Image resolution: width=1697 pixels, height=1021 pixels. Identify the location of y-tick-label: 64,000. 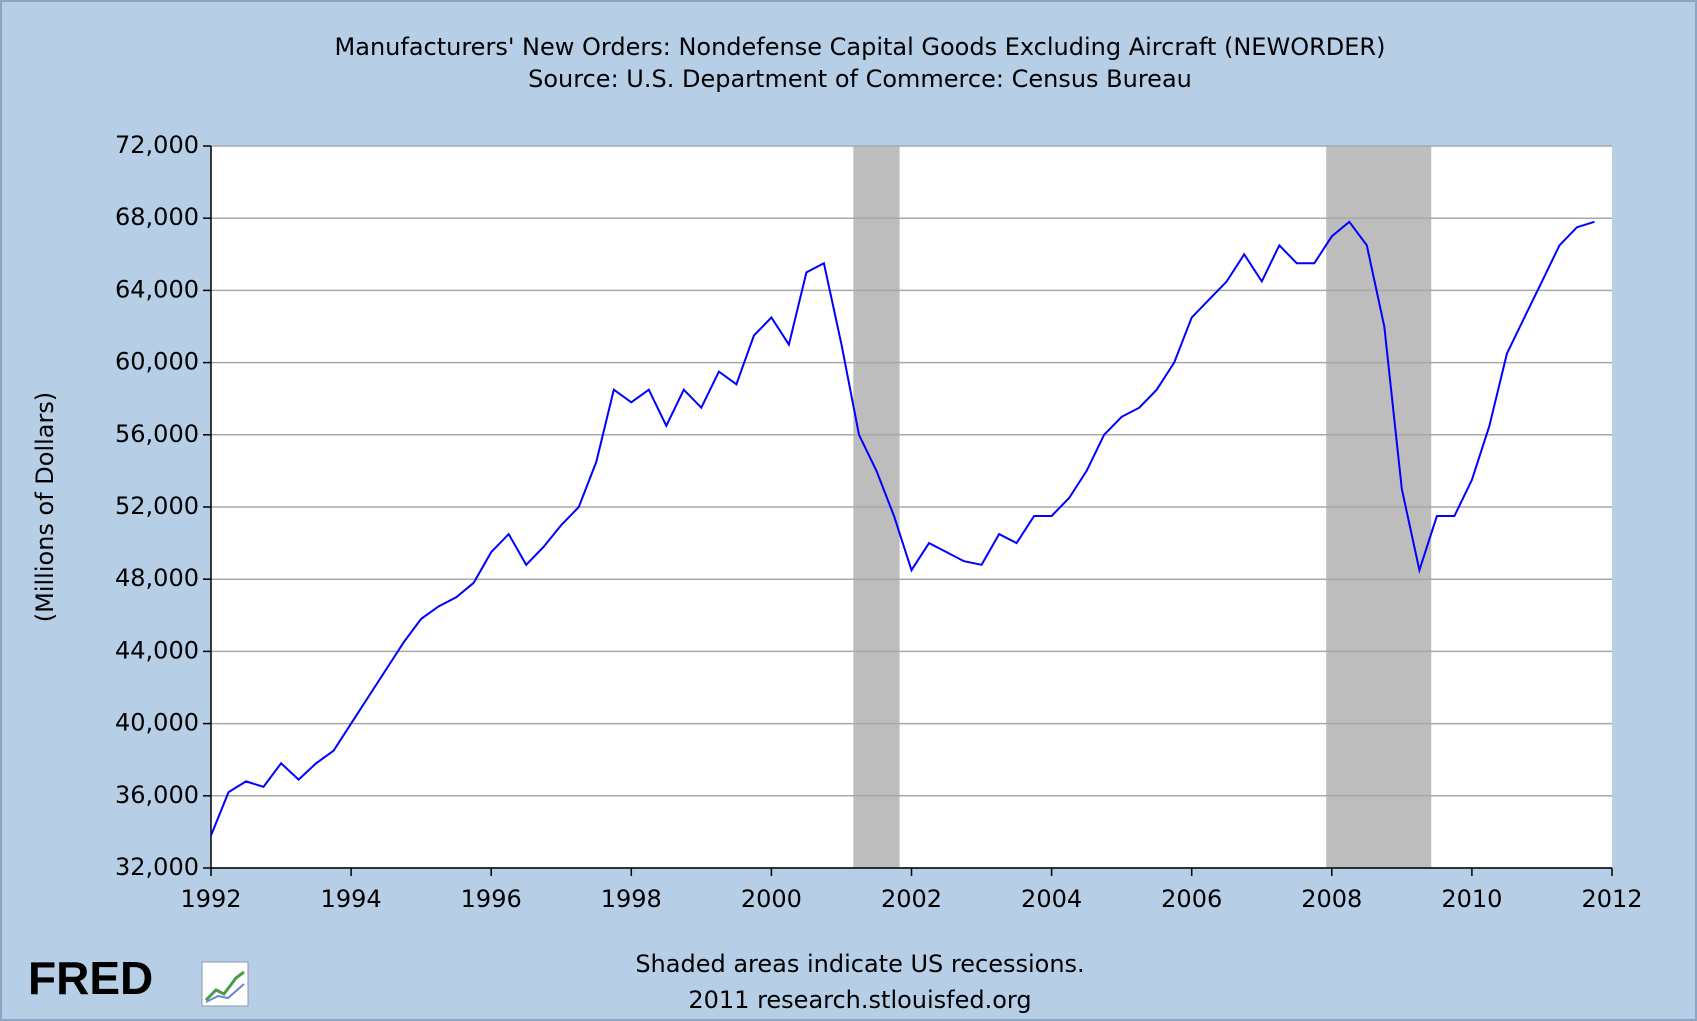
(157, 289).